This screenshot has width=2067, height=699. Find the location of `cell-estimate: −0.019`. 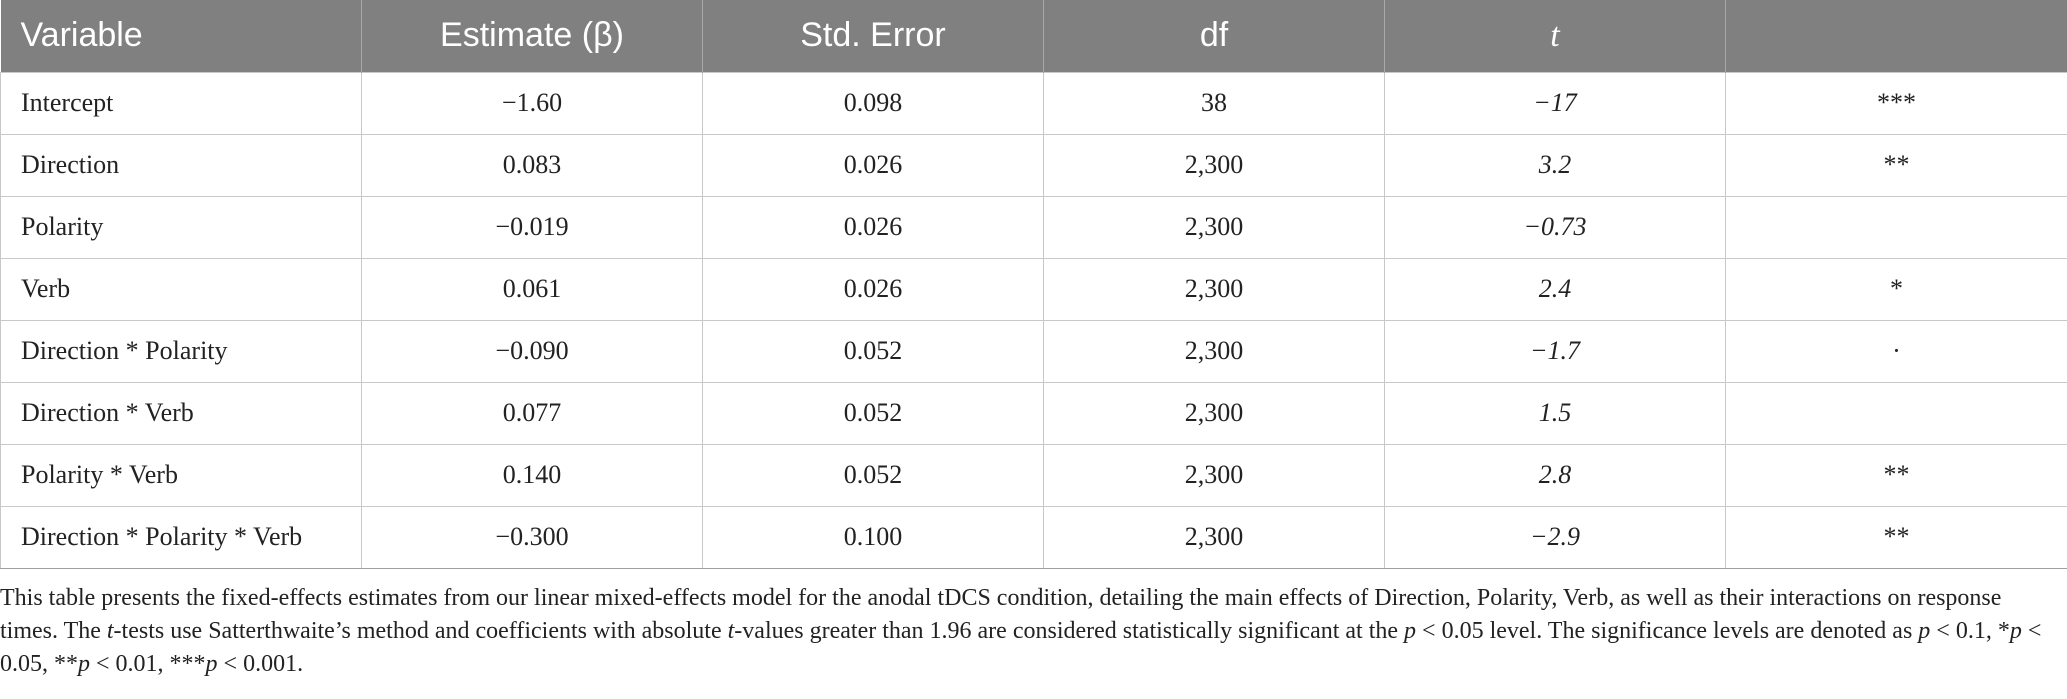

cell-estimate: −0.019 is located at coordinates (532, 227).